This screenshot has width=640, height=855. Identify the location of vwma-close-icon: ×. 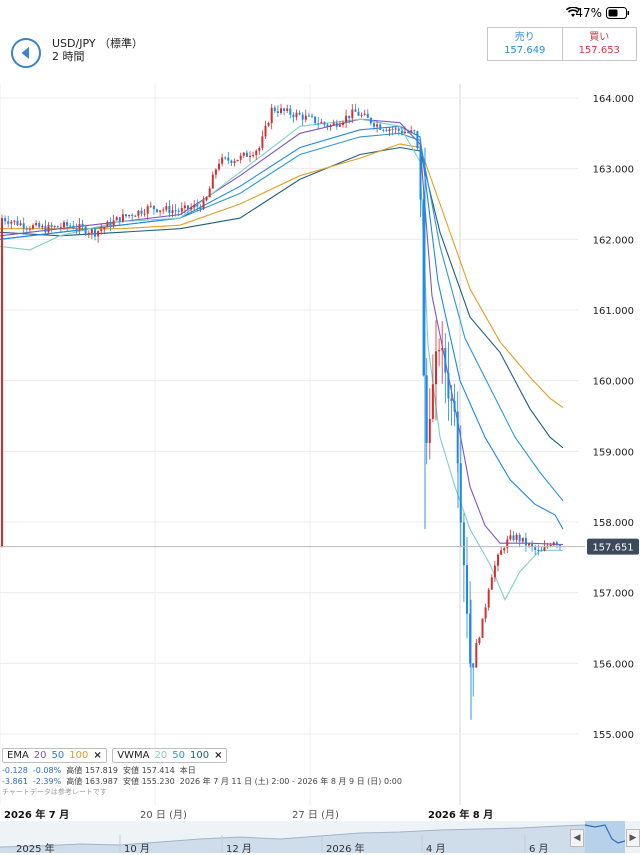
(218, 755).